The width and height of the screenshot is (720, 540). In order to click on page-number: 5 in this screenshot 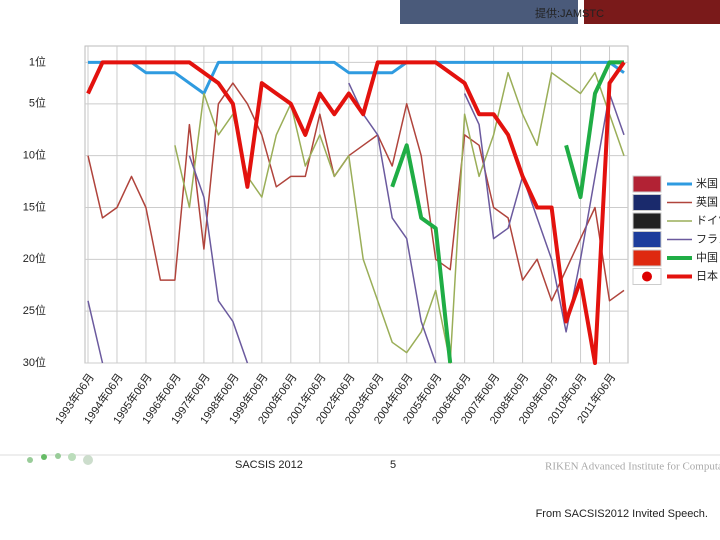, I will do `click(393, 465)`.